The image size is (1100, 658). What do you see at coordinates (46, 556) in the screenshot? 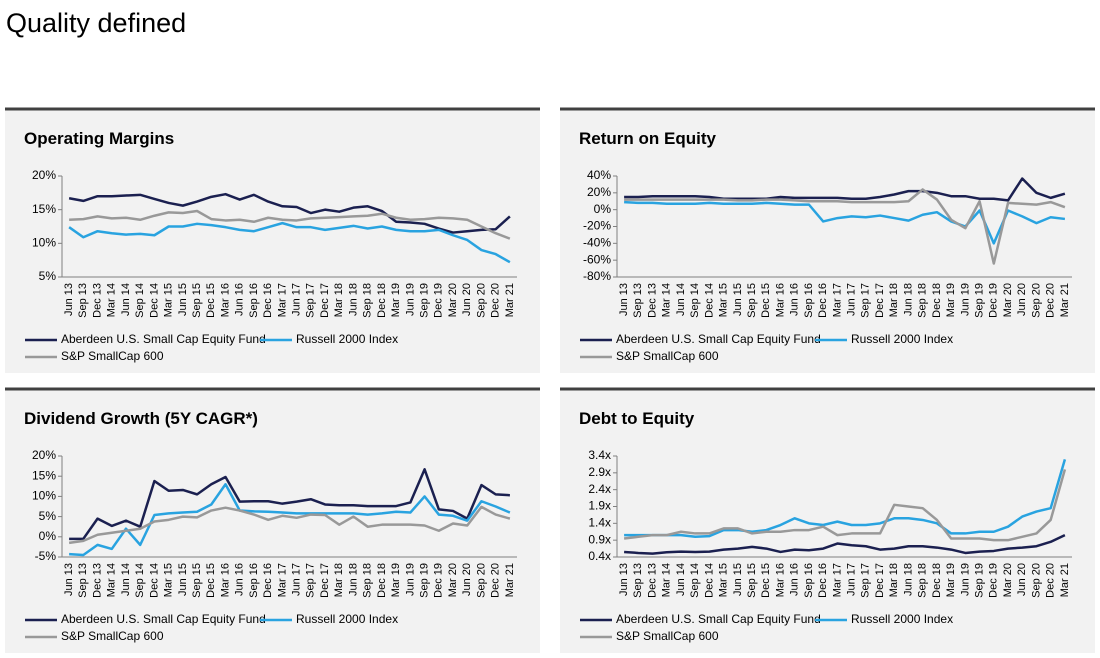
I see `y-tick-label: -5%` at bounding box center [46, 556].